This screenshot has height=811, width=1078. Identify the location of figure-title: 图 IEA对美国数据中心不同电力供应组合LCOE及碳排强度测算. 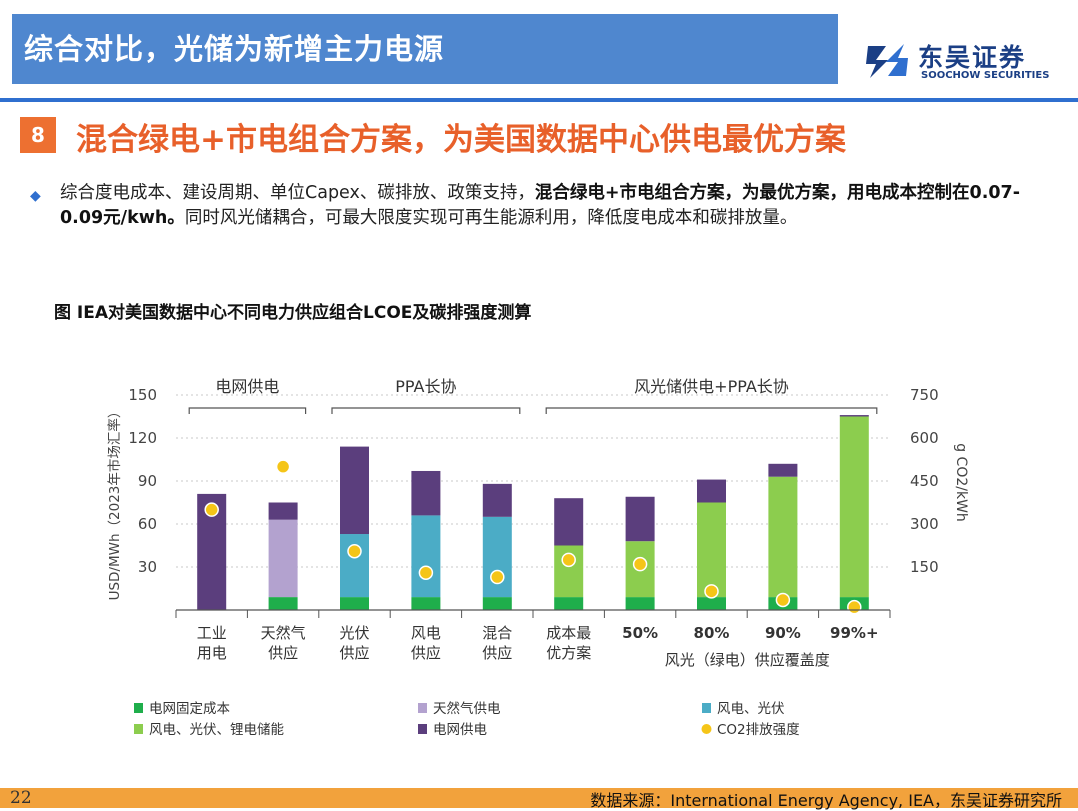
(293, 313).